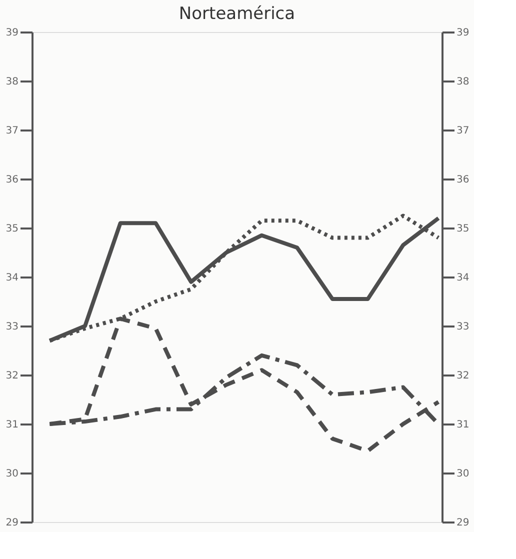 The width and height of the screenshot is (516, 559). What do you see at coordinates (12, 131) in the screenshot?
I see `y-tick-label: 37` at bounding box center [12, 131].